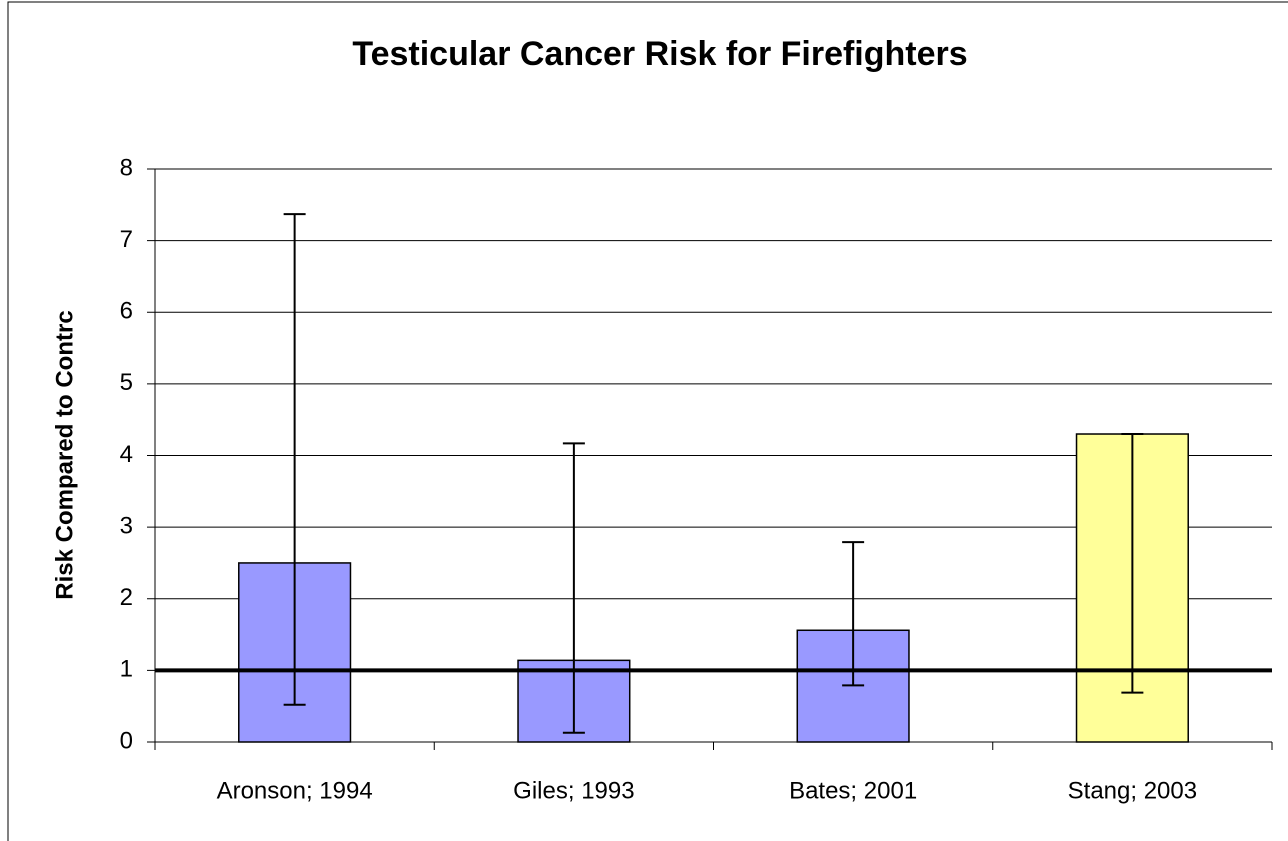 This screenshot has height=841, width=1288. What do you see at coordinates (126, 454) in the screenshot?
I see `y-tick-label: 4` at bounding box center [126, 454].